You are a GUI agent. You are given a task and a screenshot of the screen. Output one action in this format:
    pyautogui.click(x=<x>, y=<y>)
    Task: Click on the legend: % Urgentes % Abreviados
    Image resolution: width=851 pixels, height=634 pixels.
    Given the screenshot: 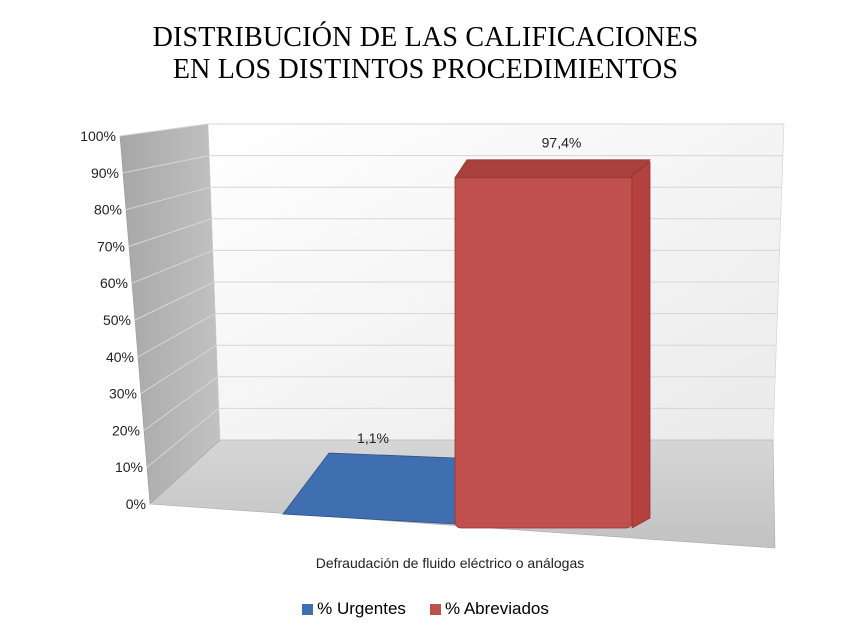 What is the action you would take?
    pyautogui.click(x=425, y=609)
    